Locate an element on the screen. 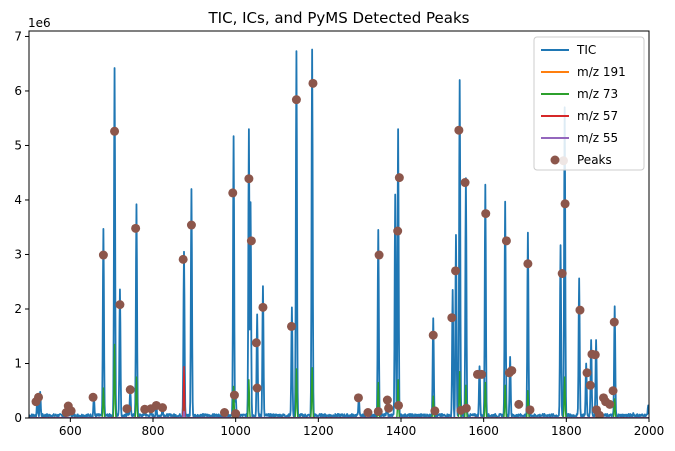 The height and width of the screenshot is (451, 675). y-tick-label: 5 is located at coordinates (18, 145).